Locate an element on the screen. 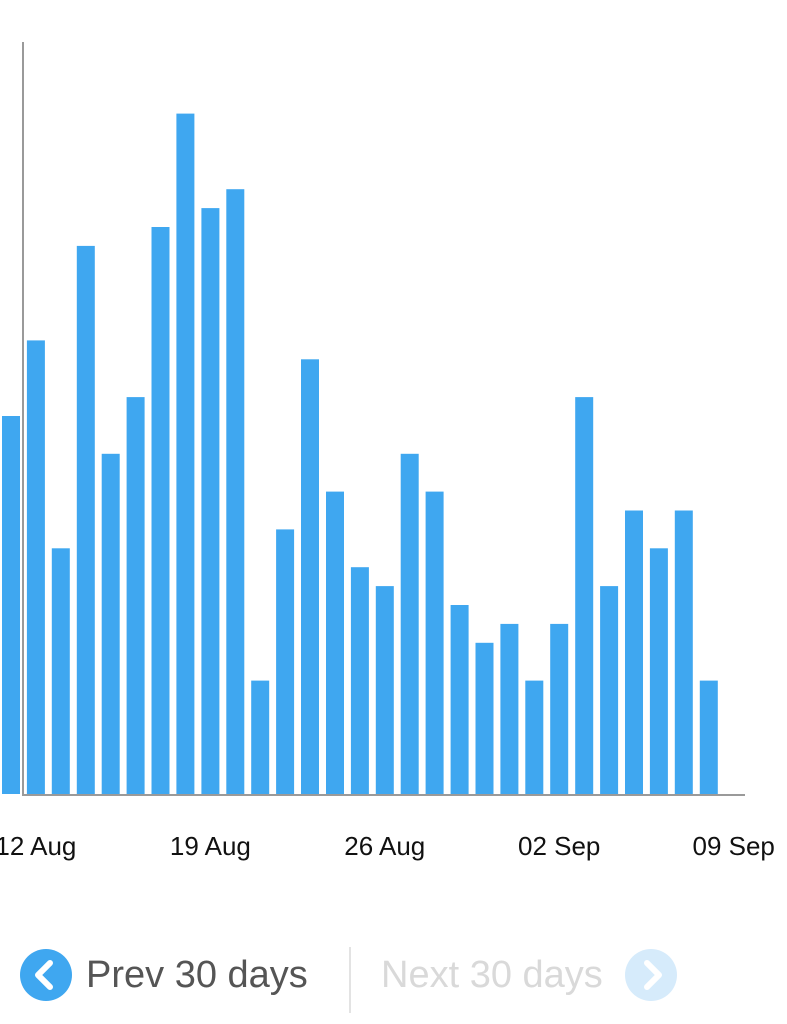 This screenshot has height=1024, width=787. prev-30-days-label: Prev 30 days is located at coordinates (197, 975).